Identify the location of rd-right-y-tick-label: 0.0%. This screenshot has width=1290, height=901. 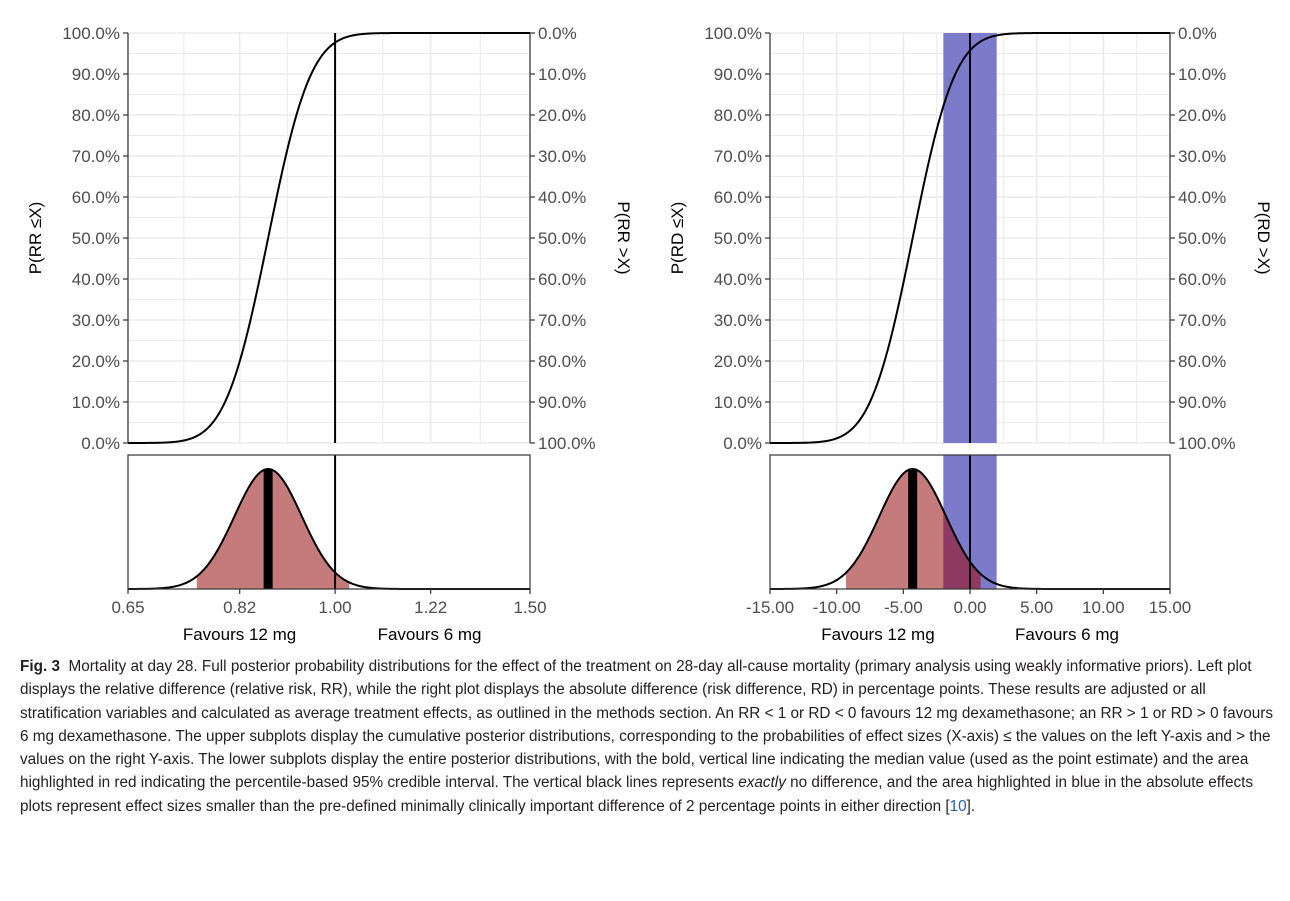
(1197, 33).